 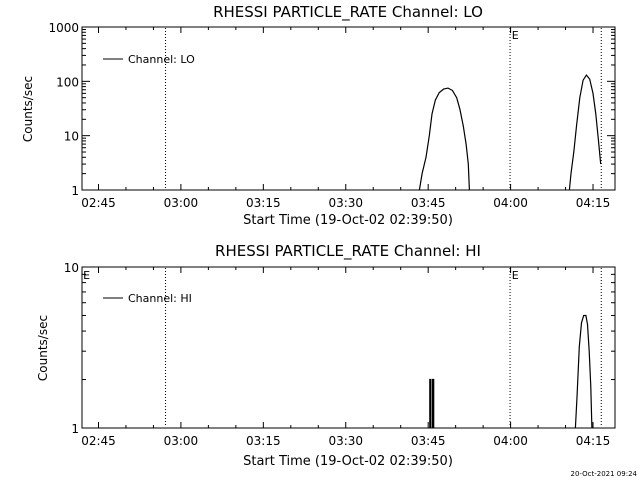 I want to click on y-axis-label-hi: Counts/sec, so click(x=43, y=348).